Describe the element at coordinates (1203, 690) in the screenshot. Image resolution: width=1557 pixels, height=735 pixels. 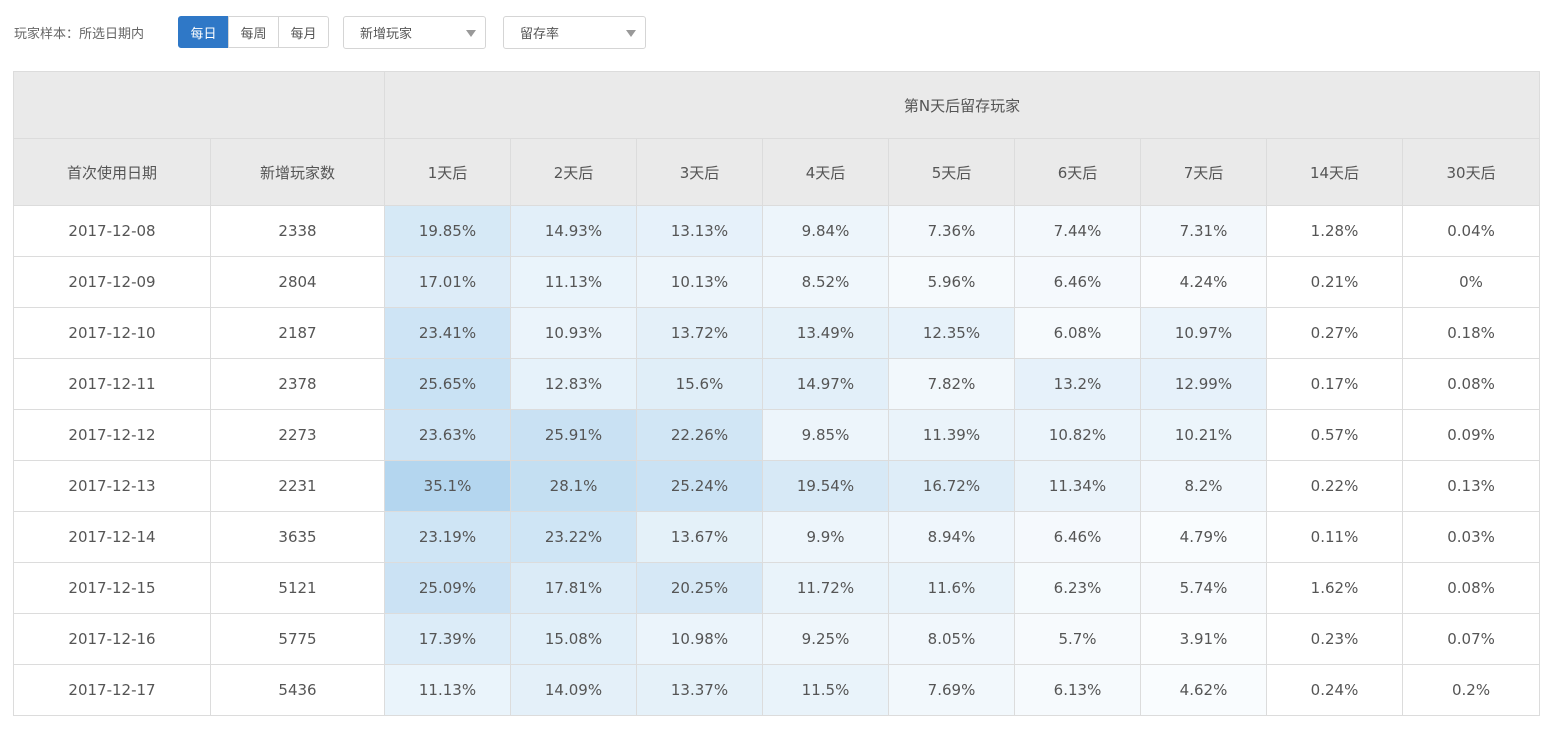
I see `retention-cell: 4.62%` at that location.